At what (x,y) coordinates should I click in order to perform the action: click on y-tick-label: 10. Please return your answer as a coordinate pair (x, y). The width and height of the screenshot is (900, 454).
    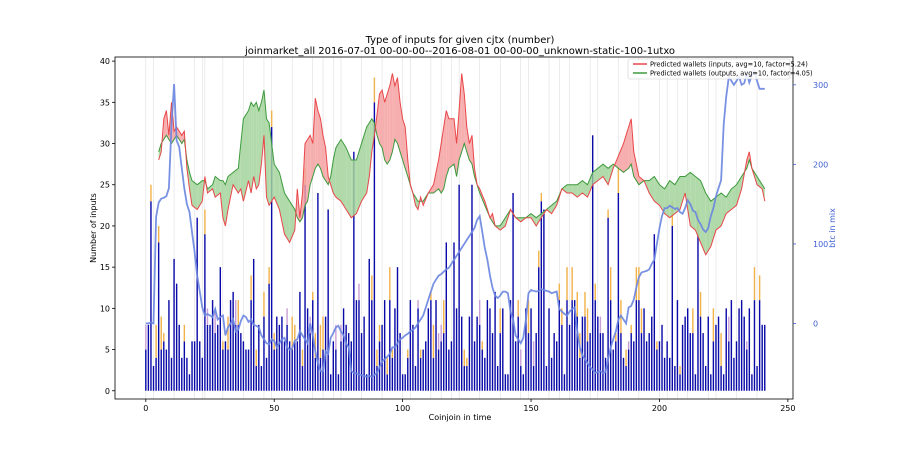
    Looking at the image, I should click on (105, 308).